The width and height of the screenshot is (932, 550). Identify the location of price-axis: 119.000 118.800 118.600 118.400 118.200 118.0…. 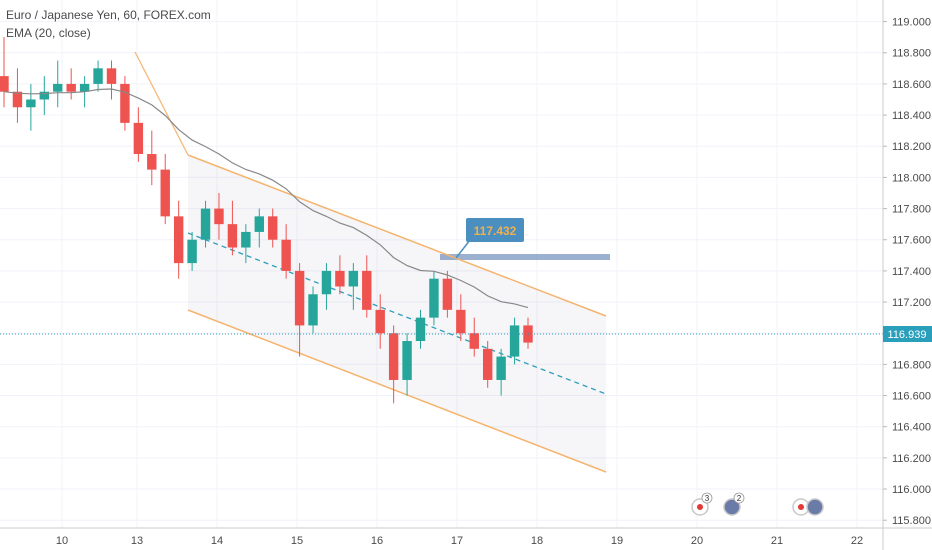
(907, 275).